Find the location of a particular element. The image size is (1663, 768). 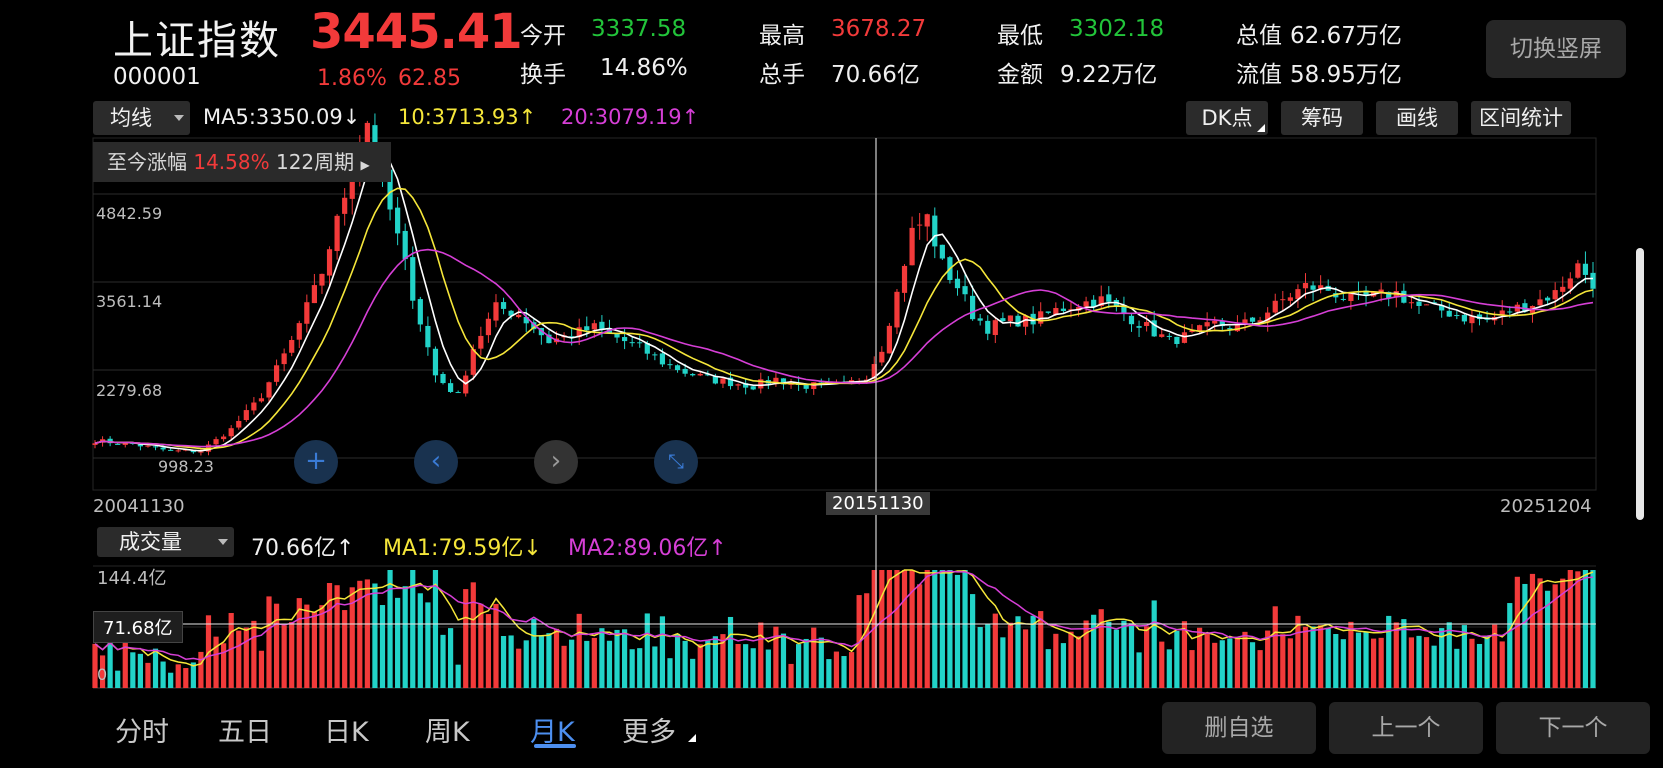

draw-line-button: 画线 is located at coordinates (1417, 118).